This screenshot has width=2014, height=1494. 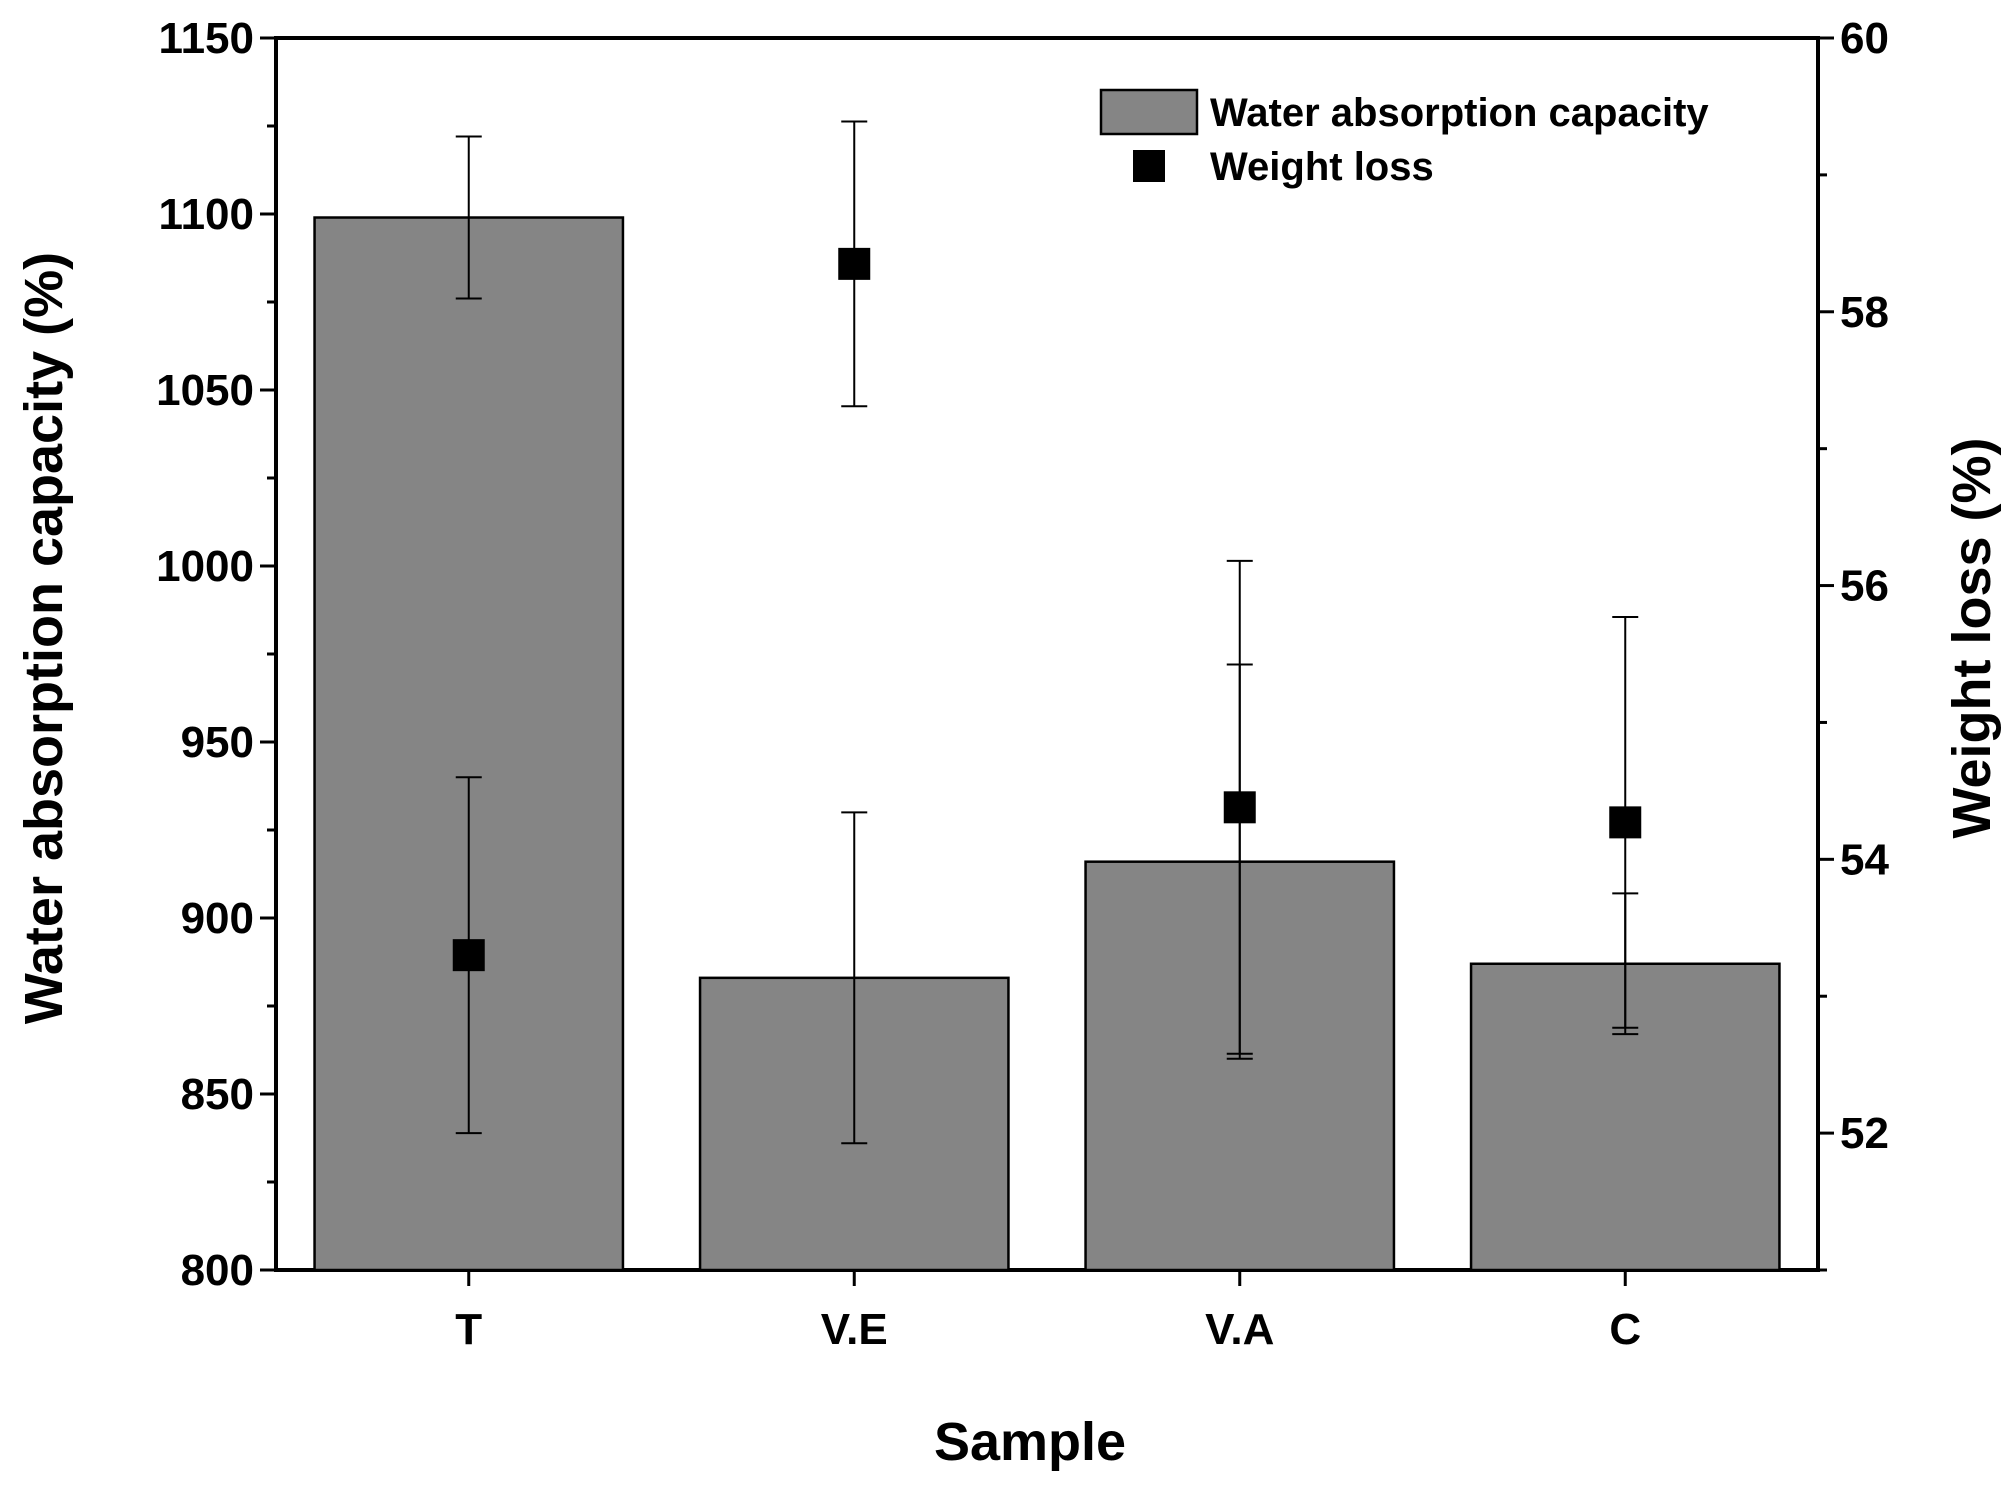 What do you see at coordinates (1239, 1329) in the screenshot?
I see `x-tick-label-V.A: V.A` at bounding box center [1239, 1329].